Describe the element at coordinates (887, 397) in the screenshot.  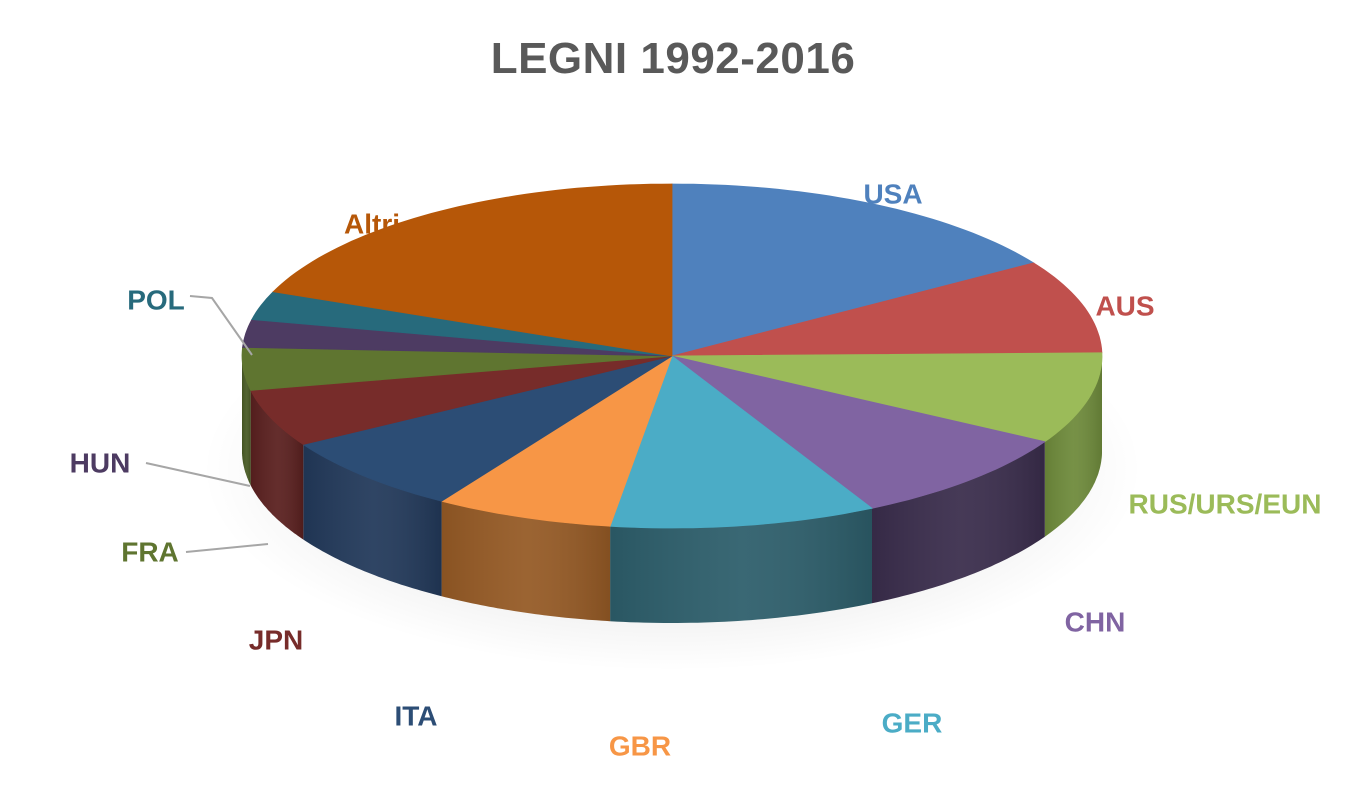
I see `pie-slice-rus-urs-eun` at that location.